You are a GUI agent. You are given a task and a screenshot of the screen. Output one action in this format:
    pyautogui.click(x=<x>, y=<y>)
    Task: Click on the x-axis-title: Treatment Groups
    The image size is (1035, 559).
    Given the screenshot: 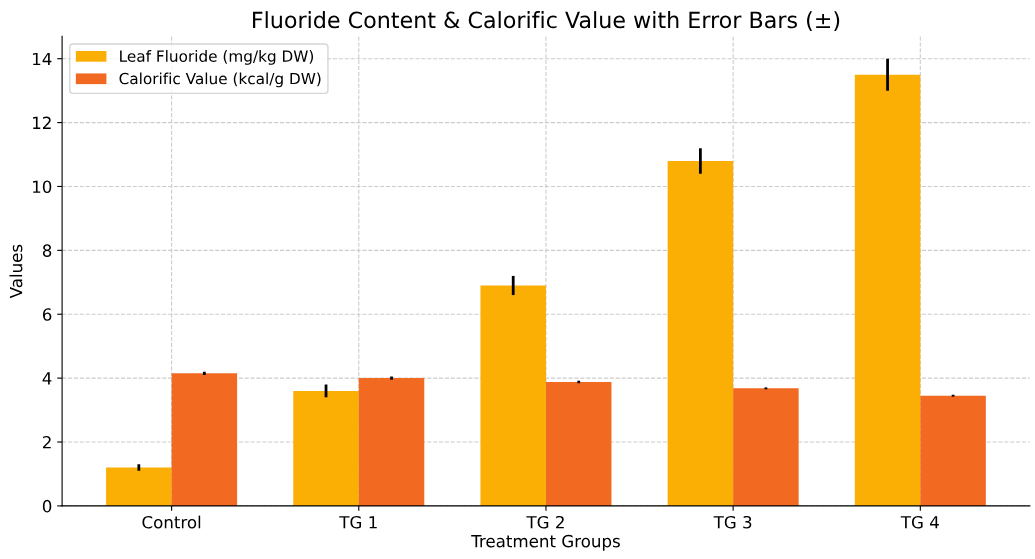 What is the action you would take?
    pyautogui.click(x=545, y=542)
    